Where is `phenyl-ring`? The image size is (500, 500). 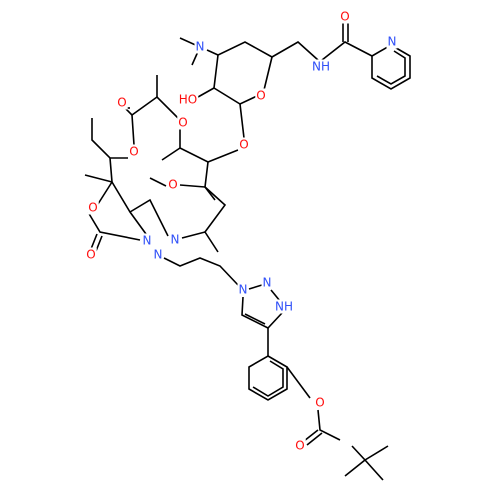 phenyl-ring is located at coordinates (268, 378).